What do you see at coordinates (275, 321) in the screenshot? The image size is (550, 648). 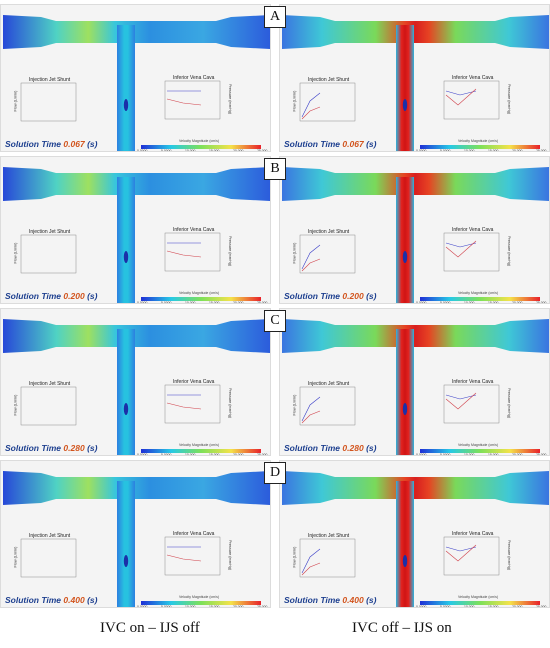 I see `panel-letter: C` at bounding box center [275, 321].